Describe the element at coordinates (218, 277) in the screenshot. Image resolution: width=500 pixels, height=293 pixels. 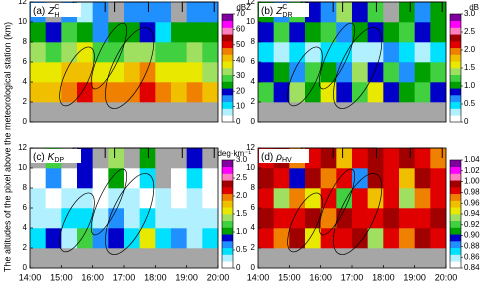
I see `x-tick-label: 20:00` at that location.